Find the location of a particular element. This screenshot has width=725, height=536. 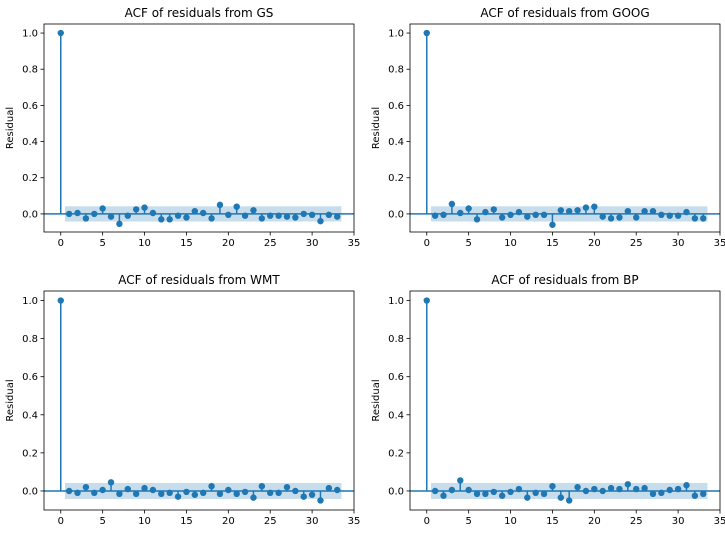

x-tick-label: 20 is located at coordinates (228, 243).